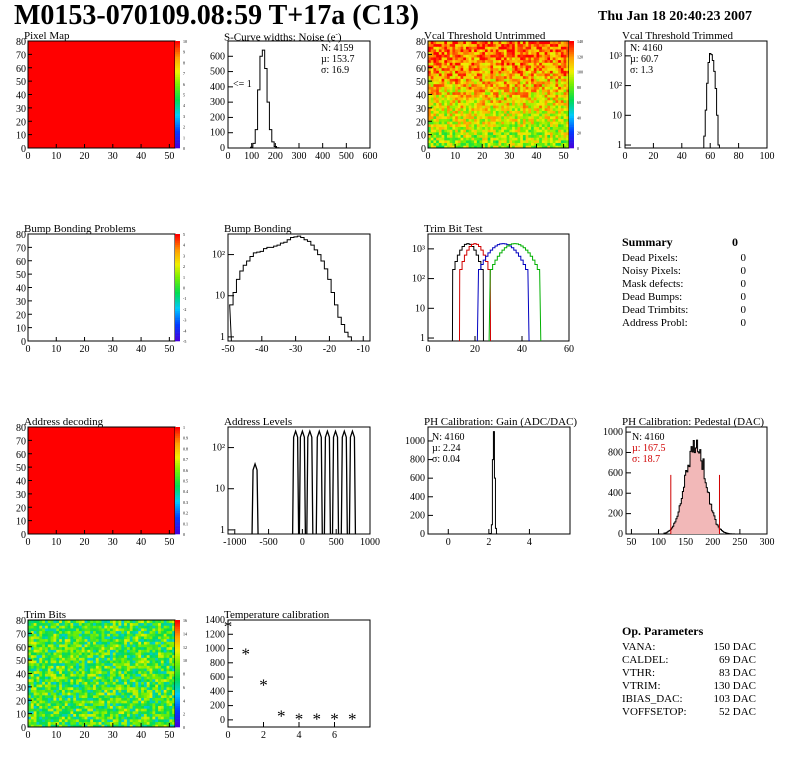 This screenshot has height=772, width=796. What do you see at coordinates (21, 289) in the screenshot?
I see `y-tick-label: 40` at bounding box center [21, 289].